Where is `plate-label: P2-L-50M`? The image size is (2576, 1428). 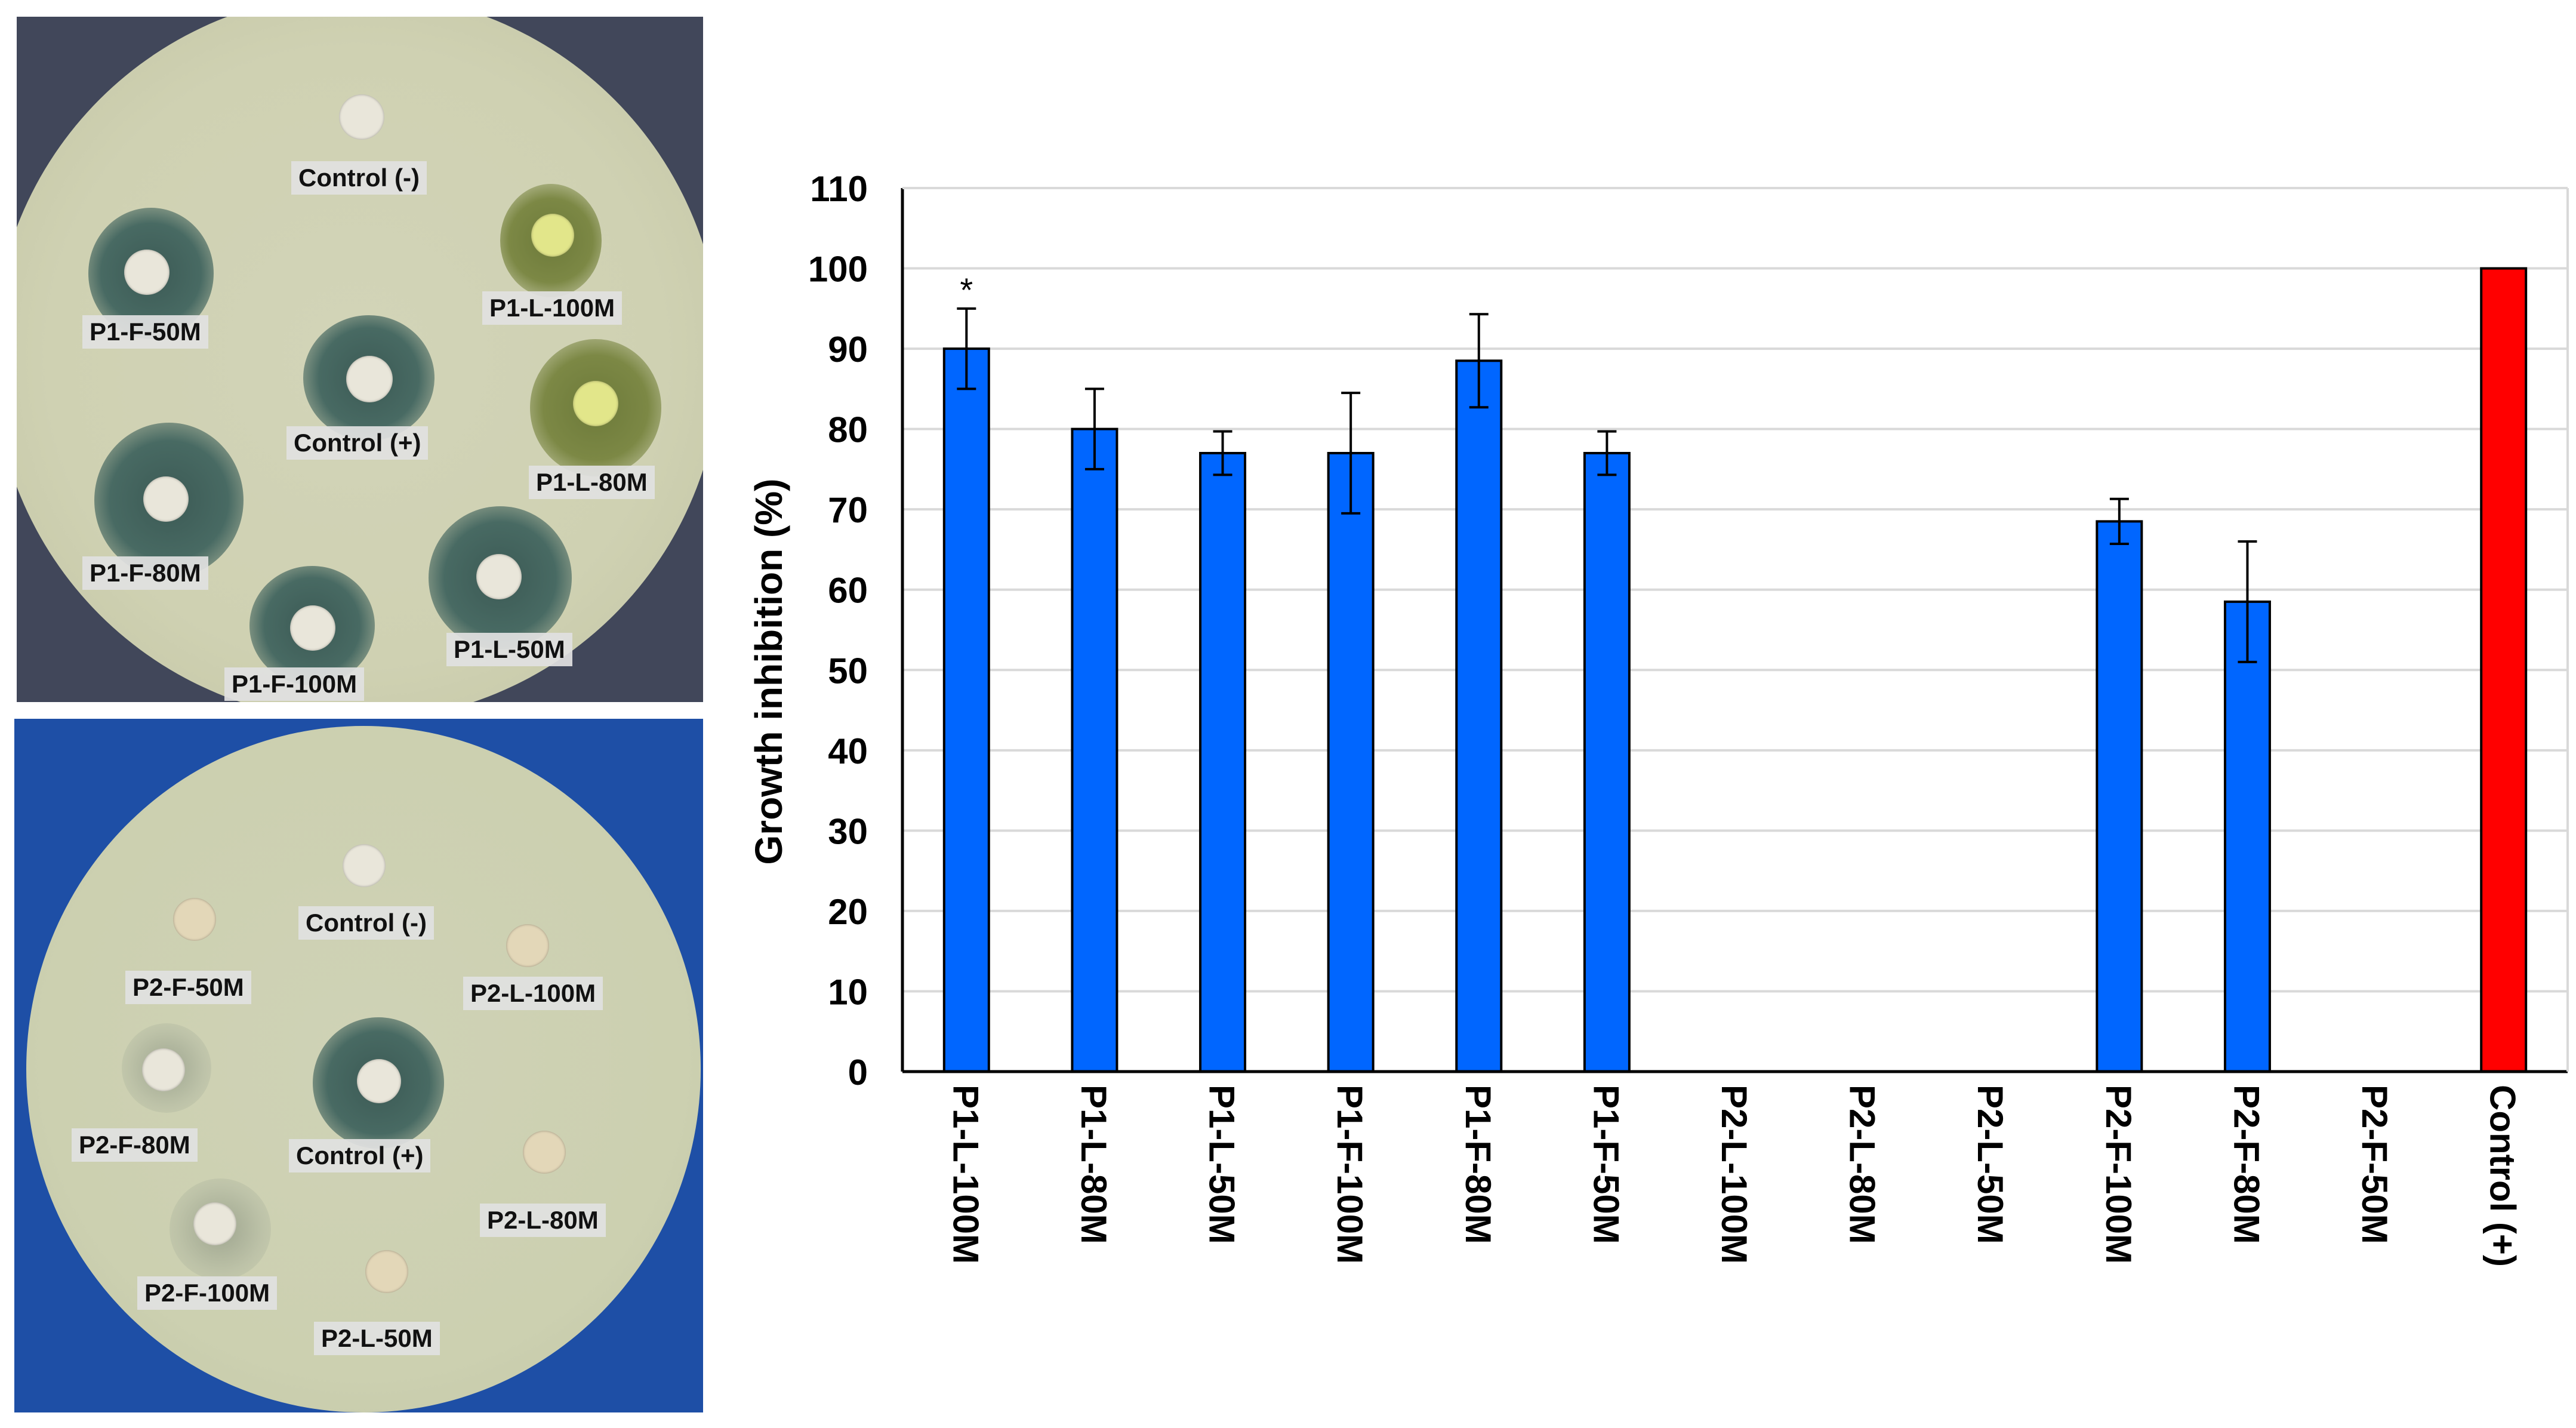
plate-label: P2-L-50M is located at coordinates (377, 1338).